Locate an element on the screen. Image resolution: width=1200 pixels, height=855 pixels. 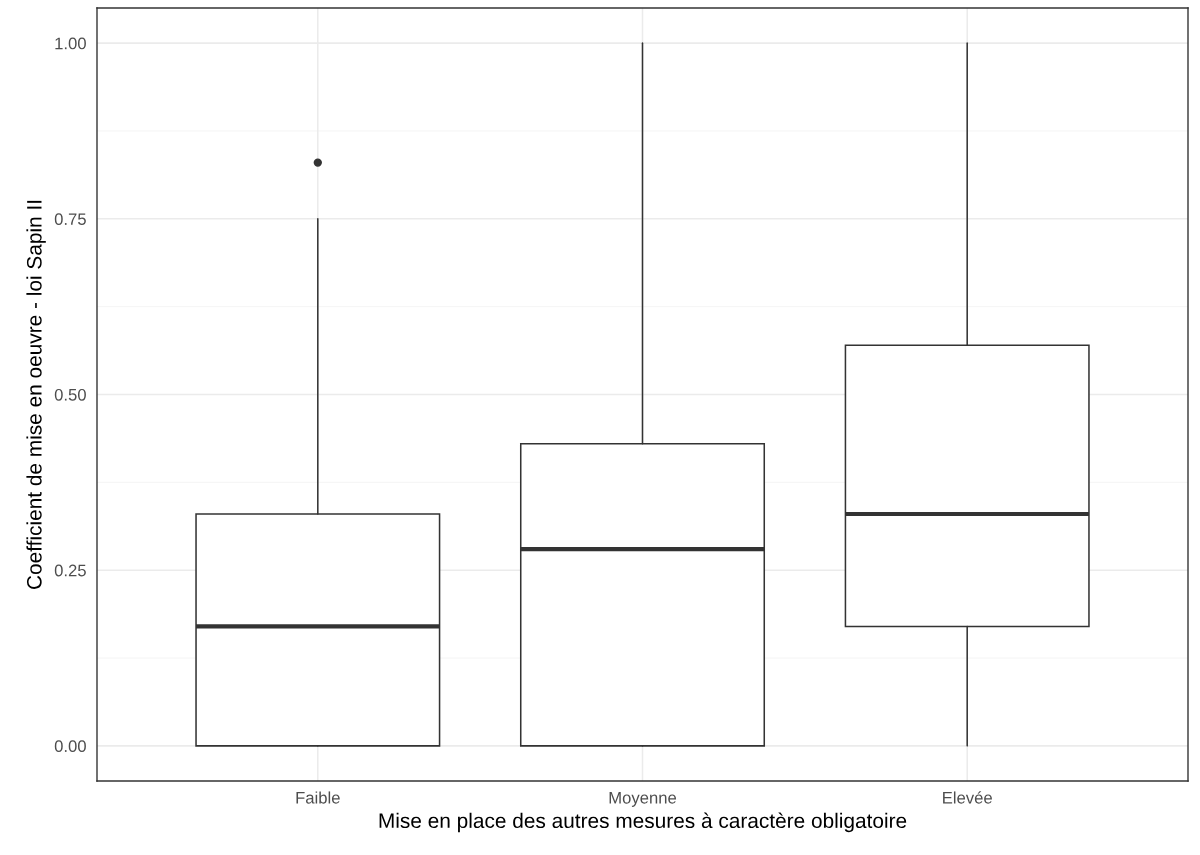
x-axis-title: Mise en place des autres mesures à caractère obligatoire is located at coordinates (643, 822).